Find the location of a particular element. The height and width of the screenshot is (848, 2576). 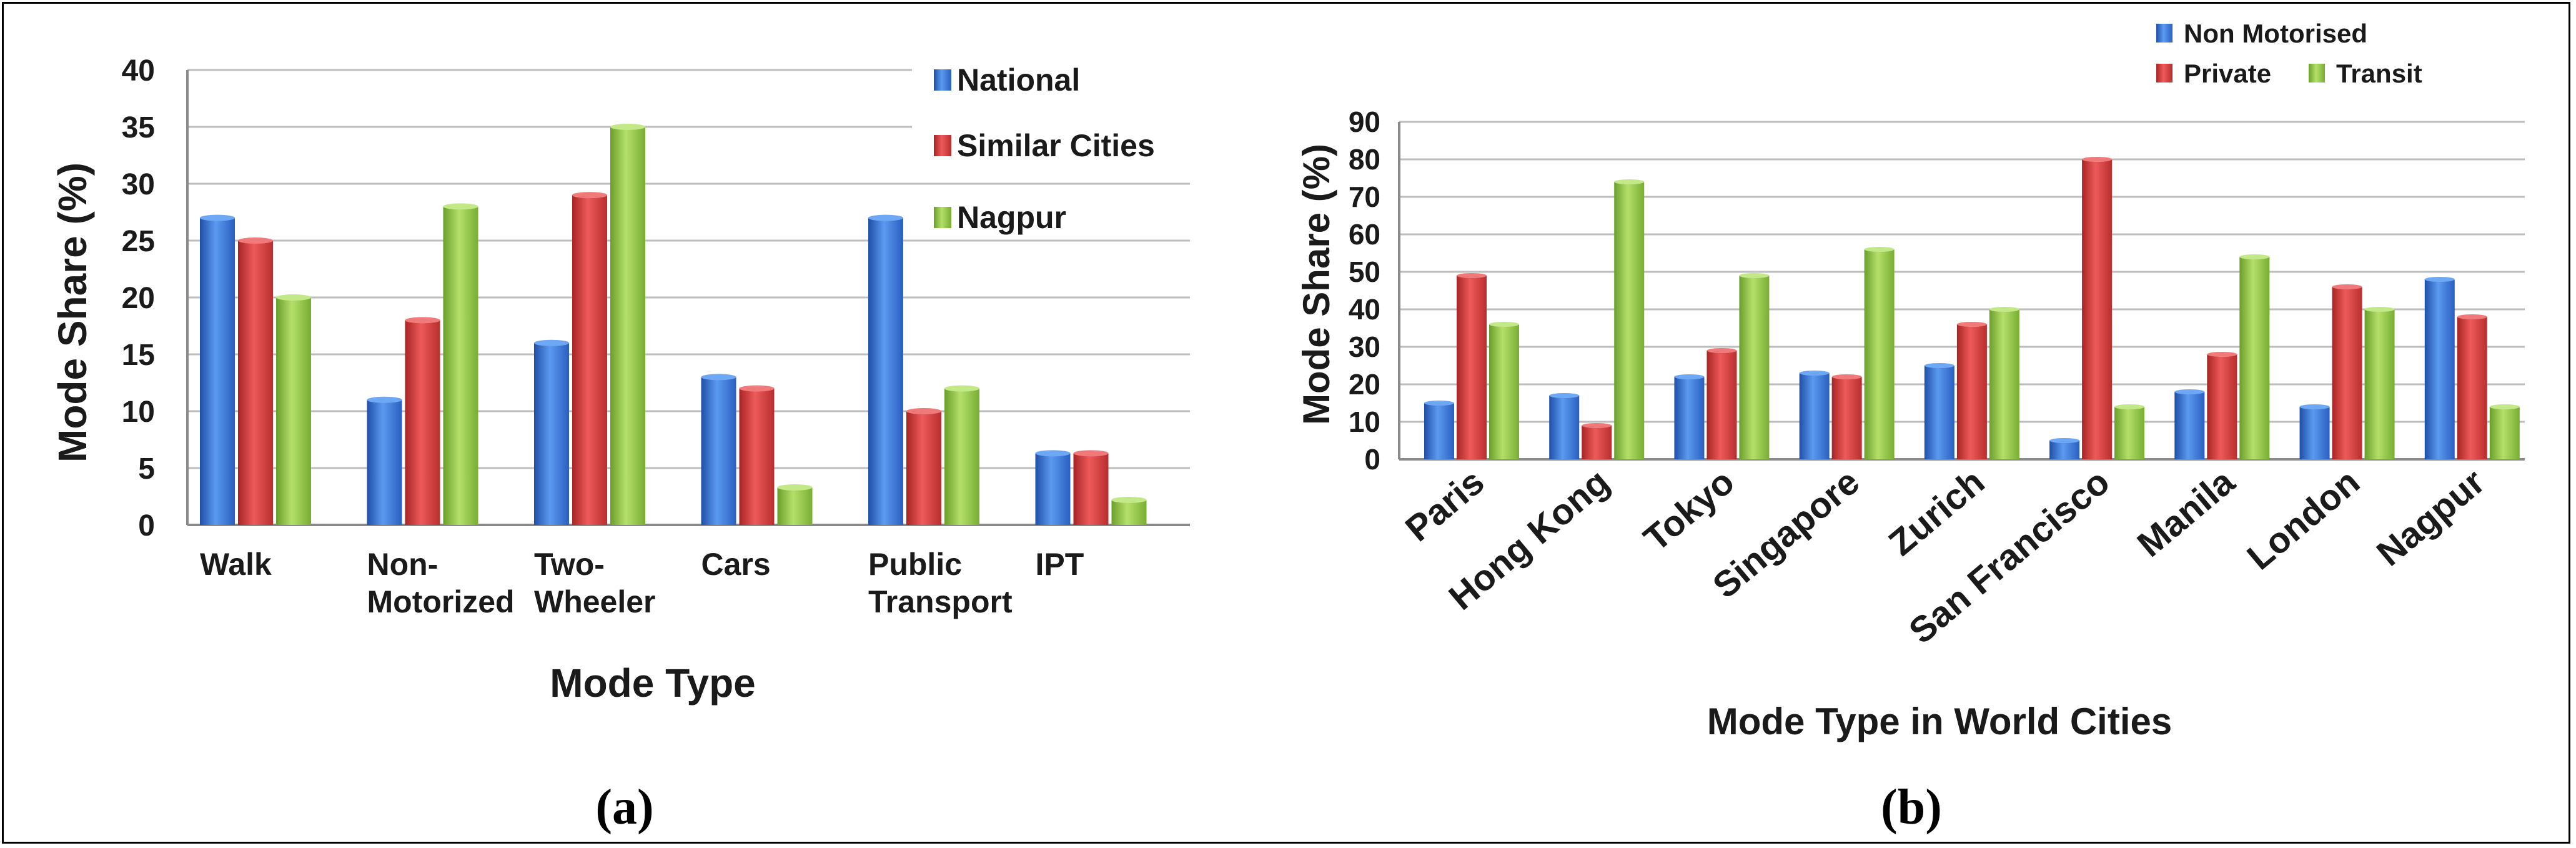

chart-b-x-axis-title: Mode Type in World Cities is located at coordinates (1939, 722).